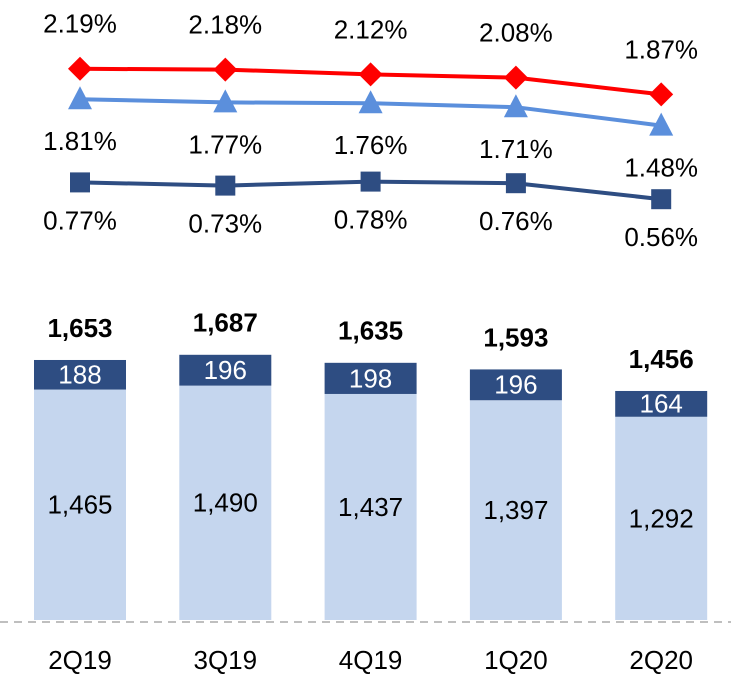 Image resolution: width=731 pixels, height=682 pixels. I want to click on segment-label: 198, so click(370, 378).